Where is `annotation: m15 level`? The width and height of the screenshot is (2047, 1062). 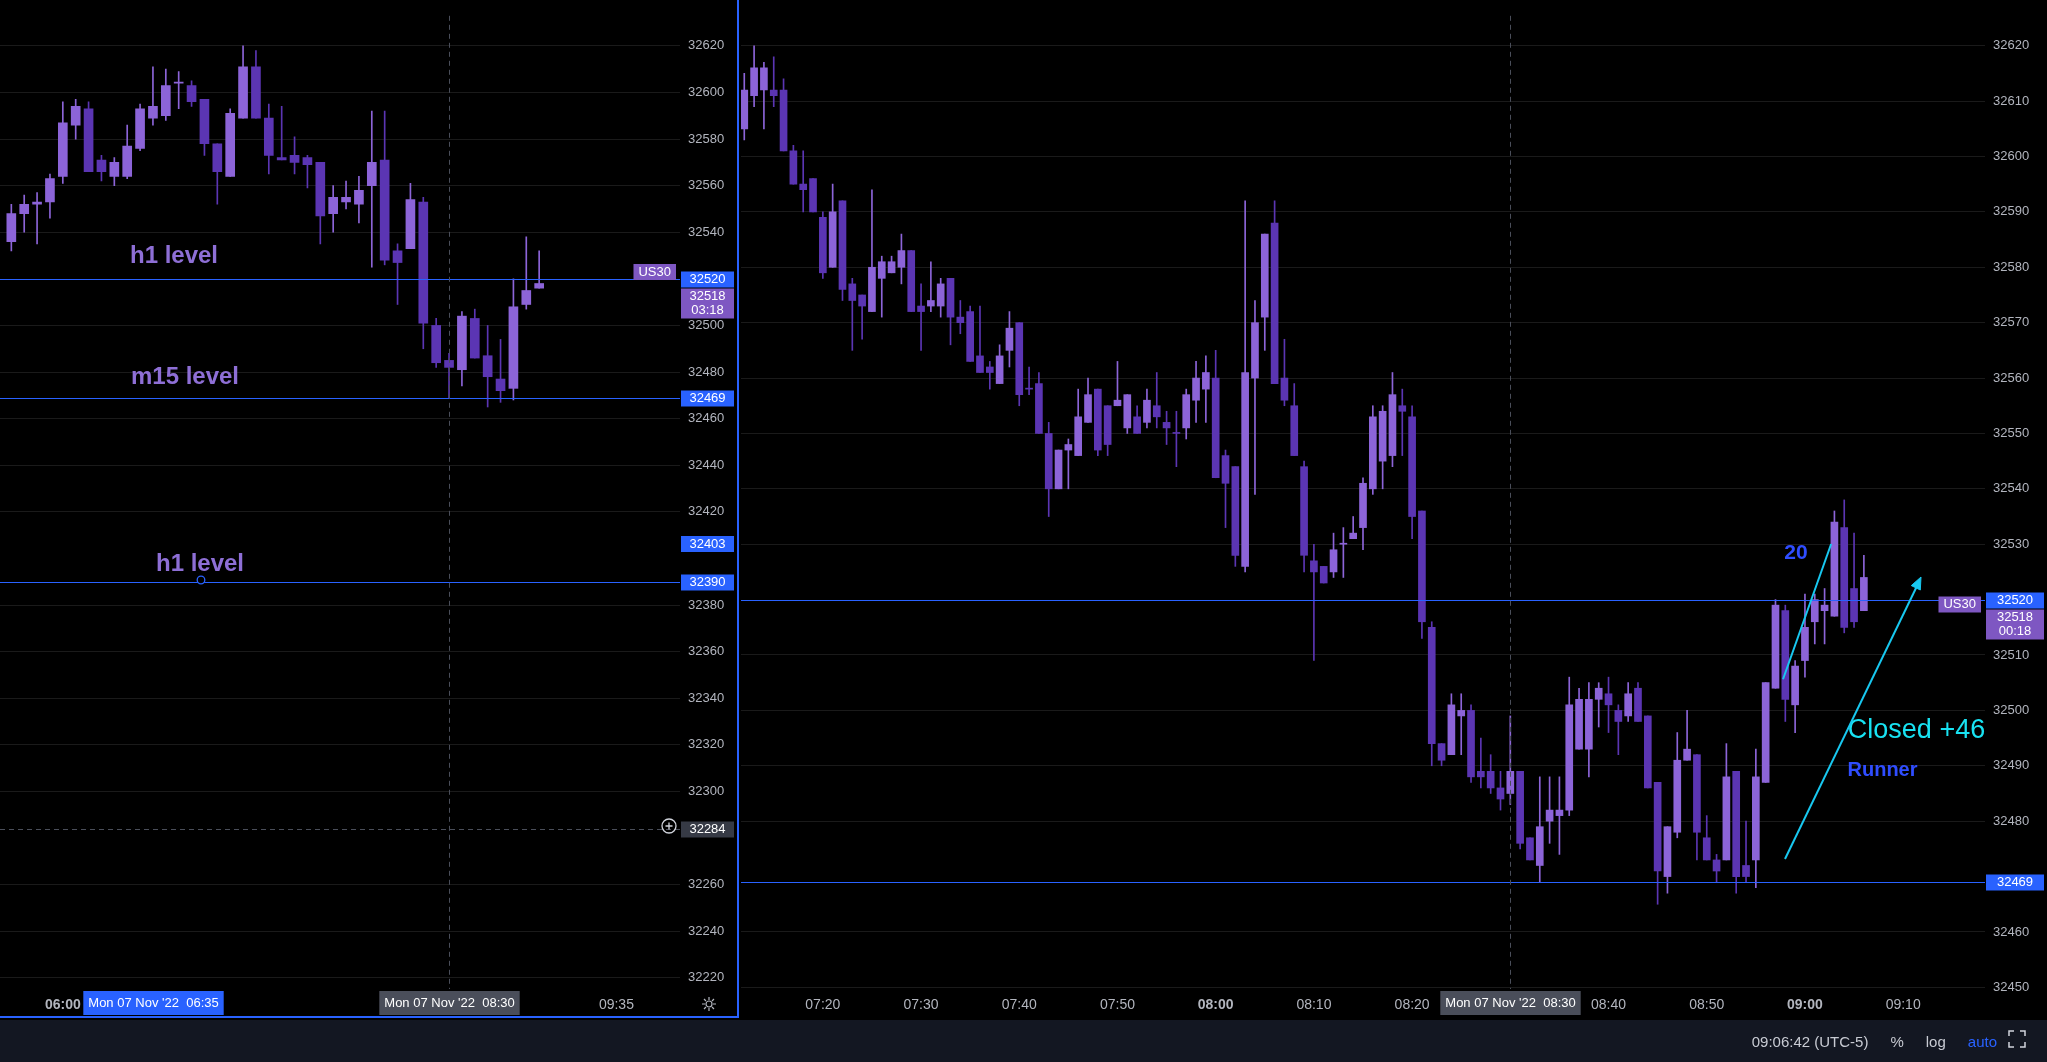
annotation: m15 level is located at coordinates (185, 375).